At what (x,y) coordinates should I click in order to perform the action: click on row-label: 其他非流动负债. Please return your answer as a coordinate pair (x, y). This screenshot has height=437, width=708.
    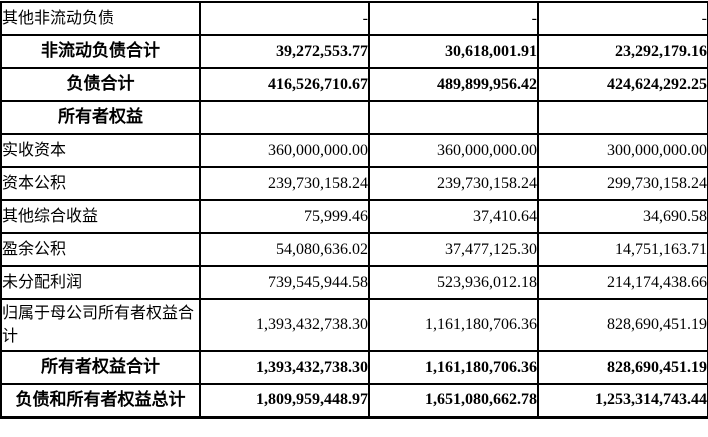
    Looking at the image, I should click on (100, 18).